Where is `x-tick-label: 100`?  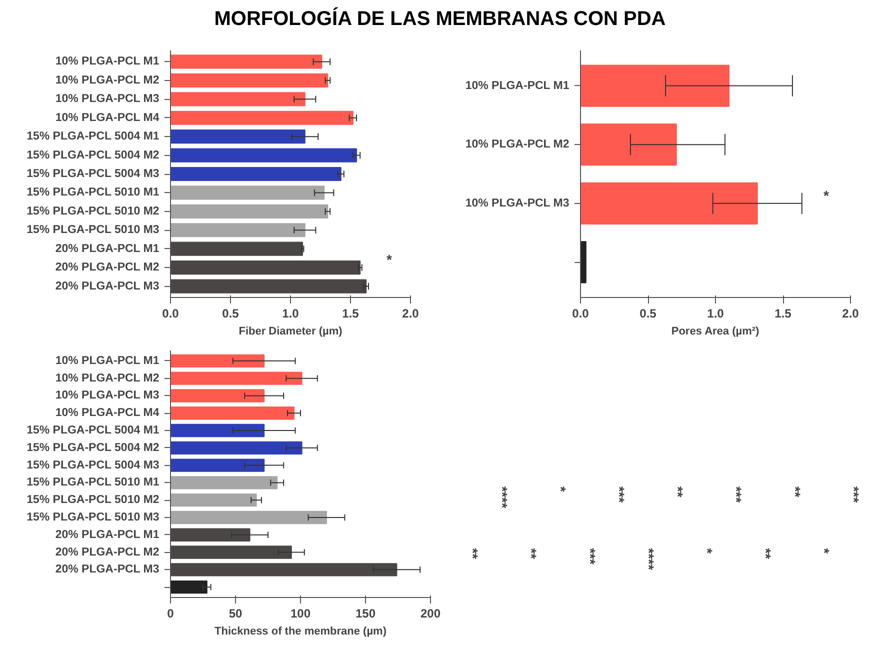 x-tick-label: 100 is located at coordinates (300, 613).